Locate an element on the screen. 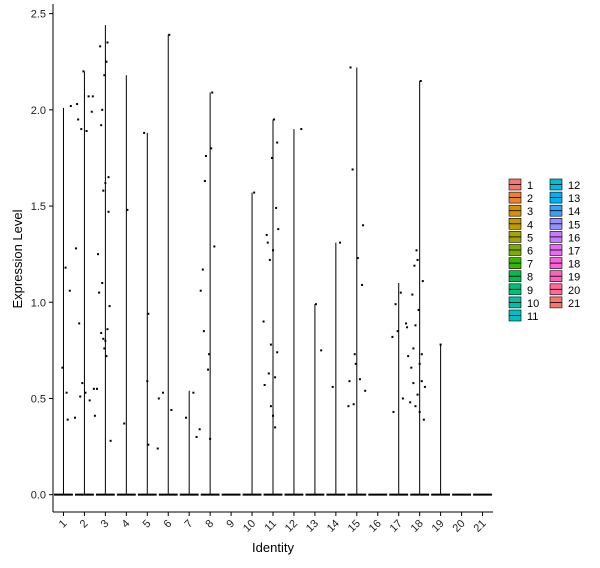 This screenshot has width=600, height=568. x-tick-label: 14 is located at coordinates (333, 526).